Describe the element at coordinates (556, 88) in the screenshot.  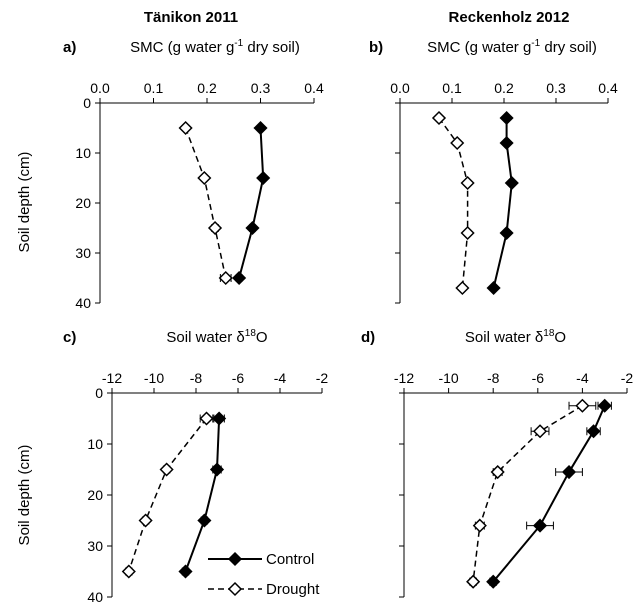
I see `x-tick-label-b-3: 0.3` at that location.